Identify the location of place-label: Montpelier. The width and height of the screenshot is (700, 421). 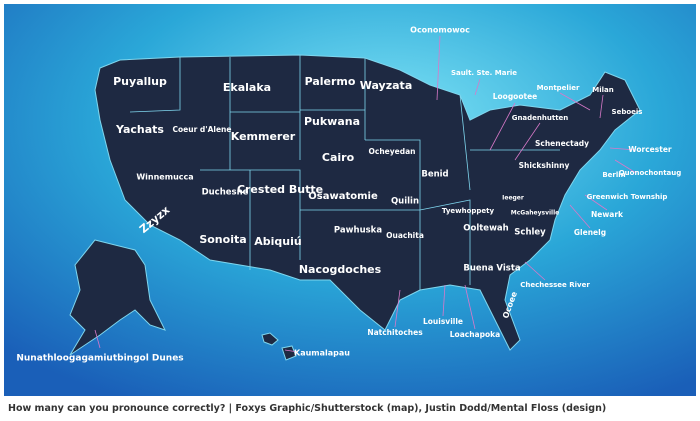
(558, 88).